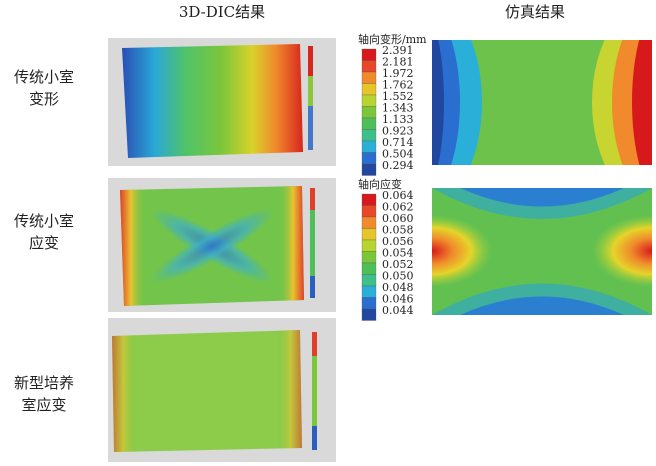 This screenshot has height=466, width=656. I want to click on legend-title: 轴向变形/mm, so click(392, 39).